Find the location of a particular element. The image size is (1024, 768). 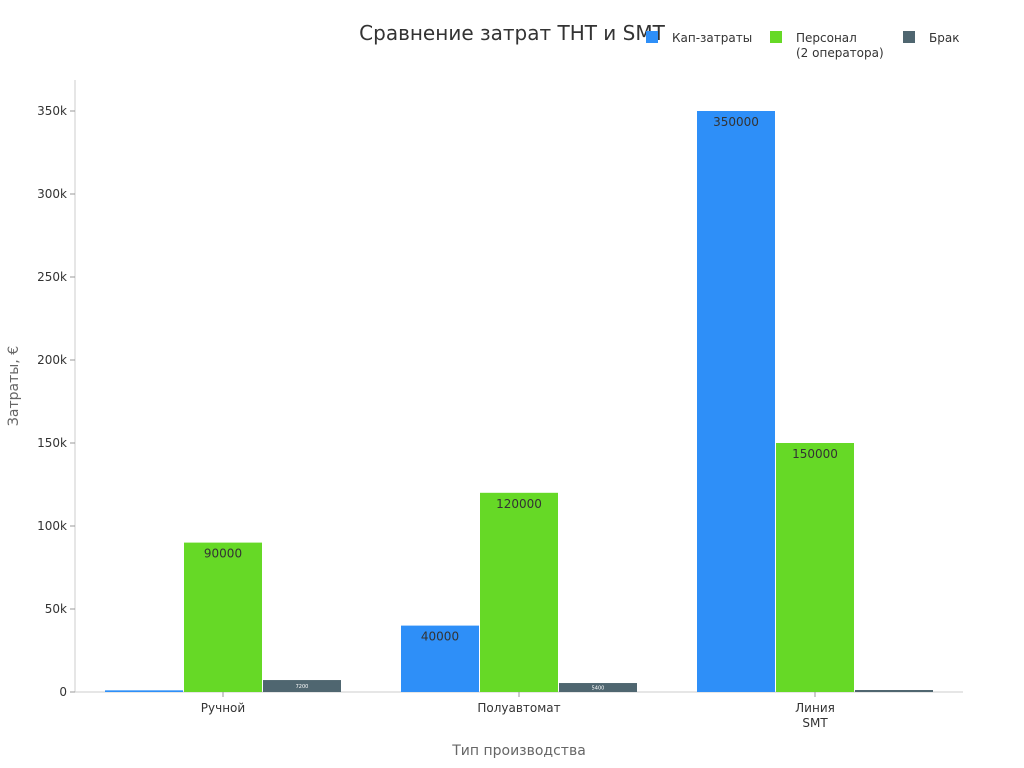

legend-label: Брак is located at coordinates (944, 38).